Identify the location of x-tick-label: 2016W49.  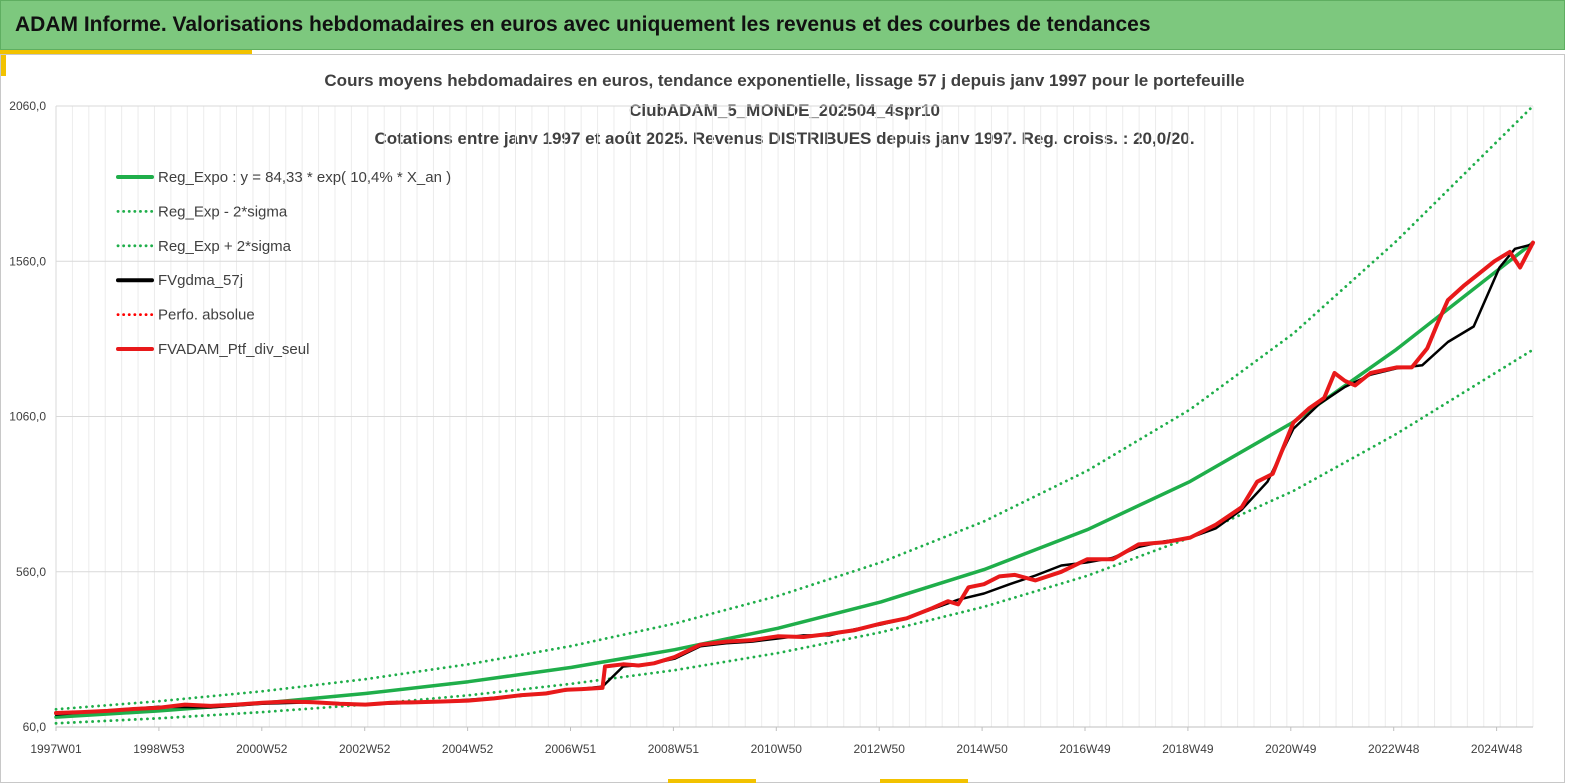
(1085, 749).